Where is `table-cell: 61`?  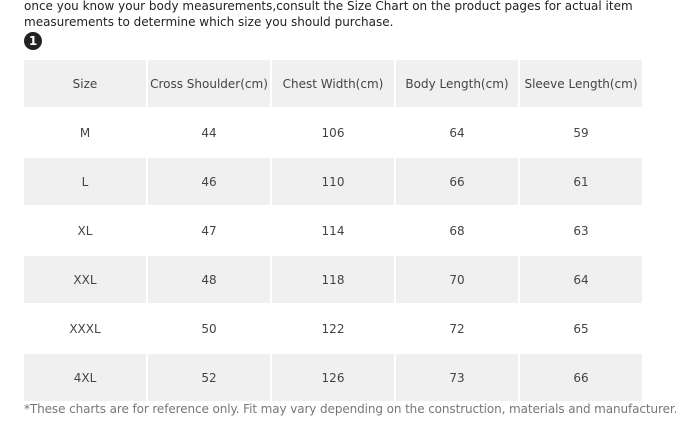
table-cell: 61 is located at coordinates (581, 181).